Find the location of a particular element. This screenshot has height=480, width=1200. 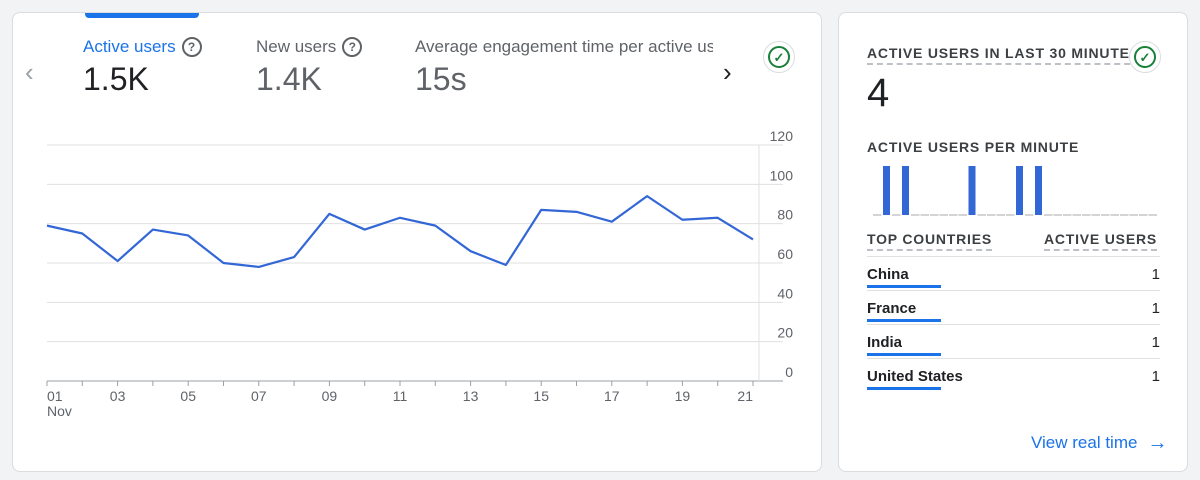

x-tick-label: 01 is located at coordinates (55, 396).